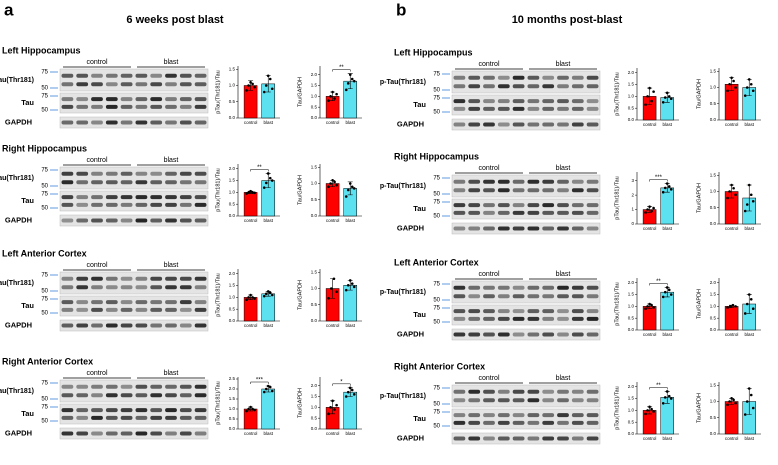 The width and height of the screenshot is (778, 465). Describe the element at coordinates (18, 121) in the screenshot. I see `blot-row-label: GAPDH` at that location.